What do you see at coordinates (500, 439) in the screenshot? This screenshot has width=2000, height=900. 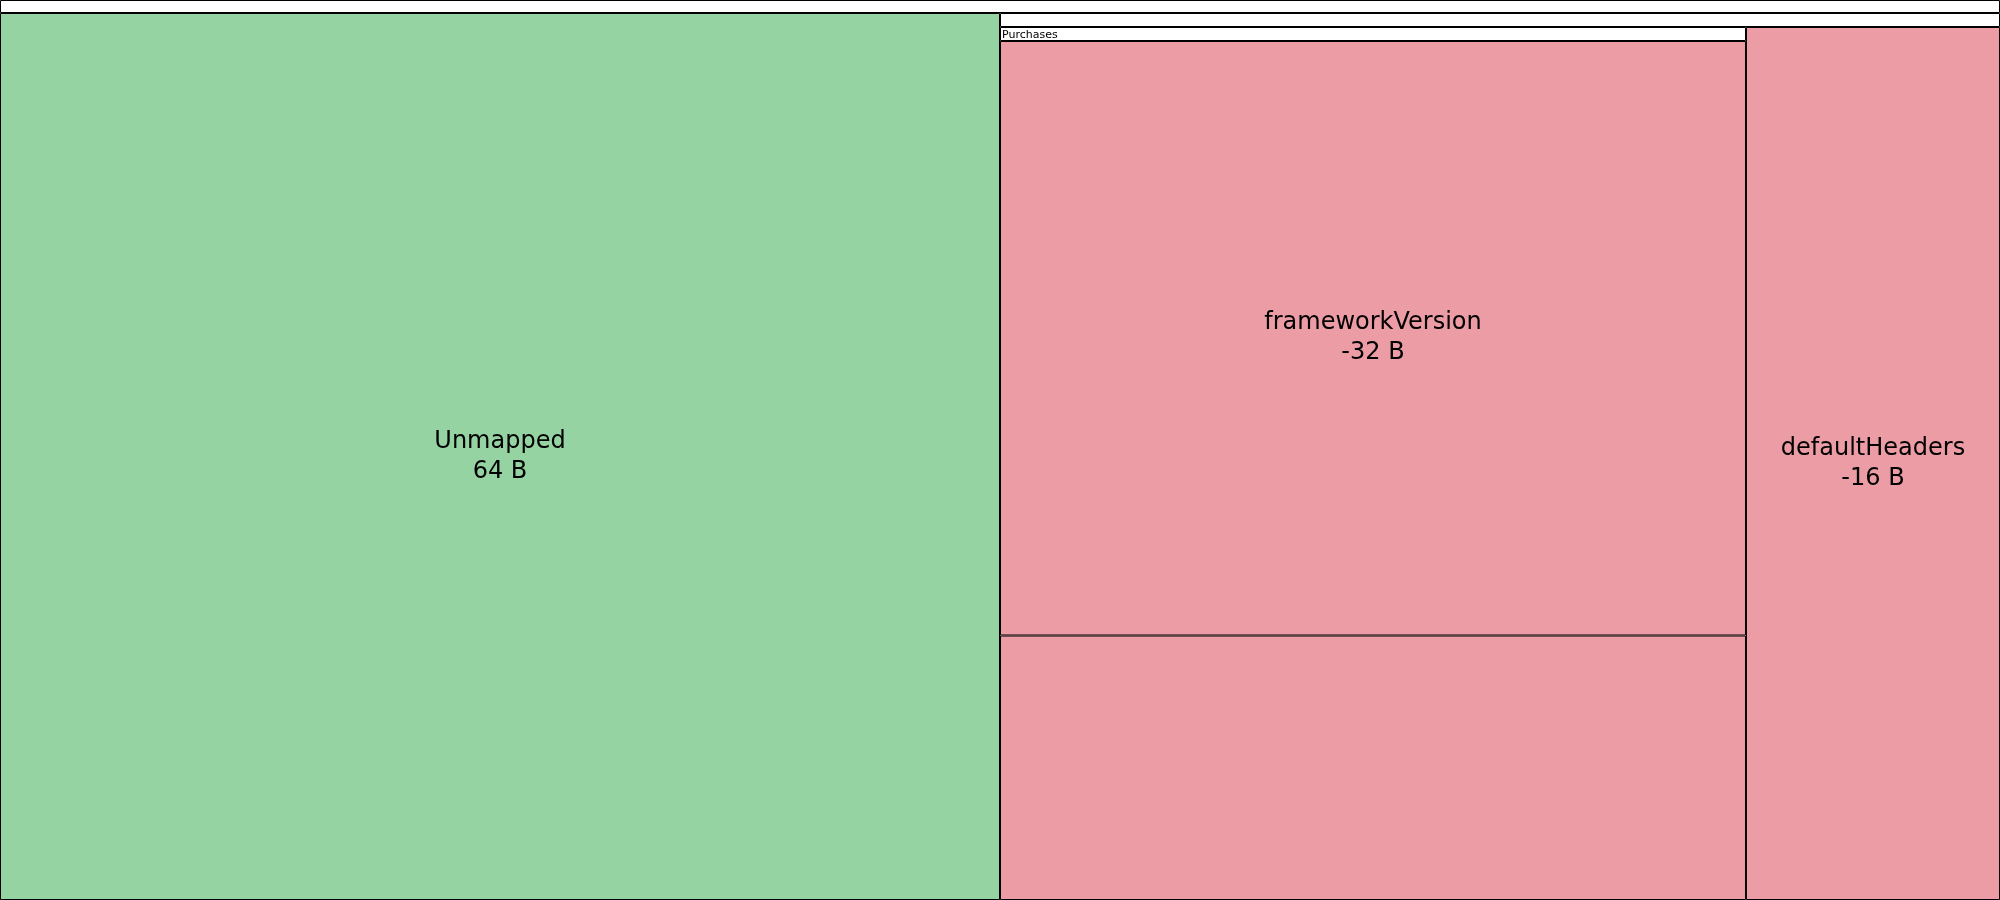 I see `category-label: Unmapped` at bounding box center [500, 439].